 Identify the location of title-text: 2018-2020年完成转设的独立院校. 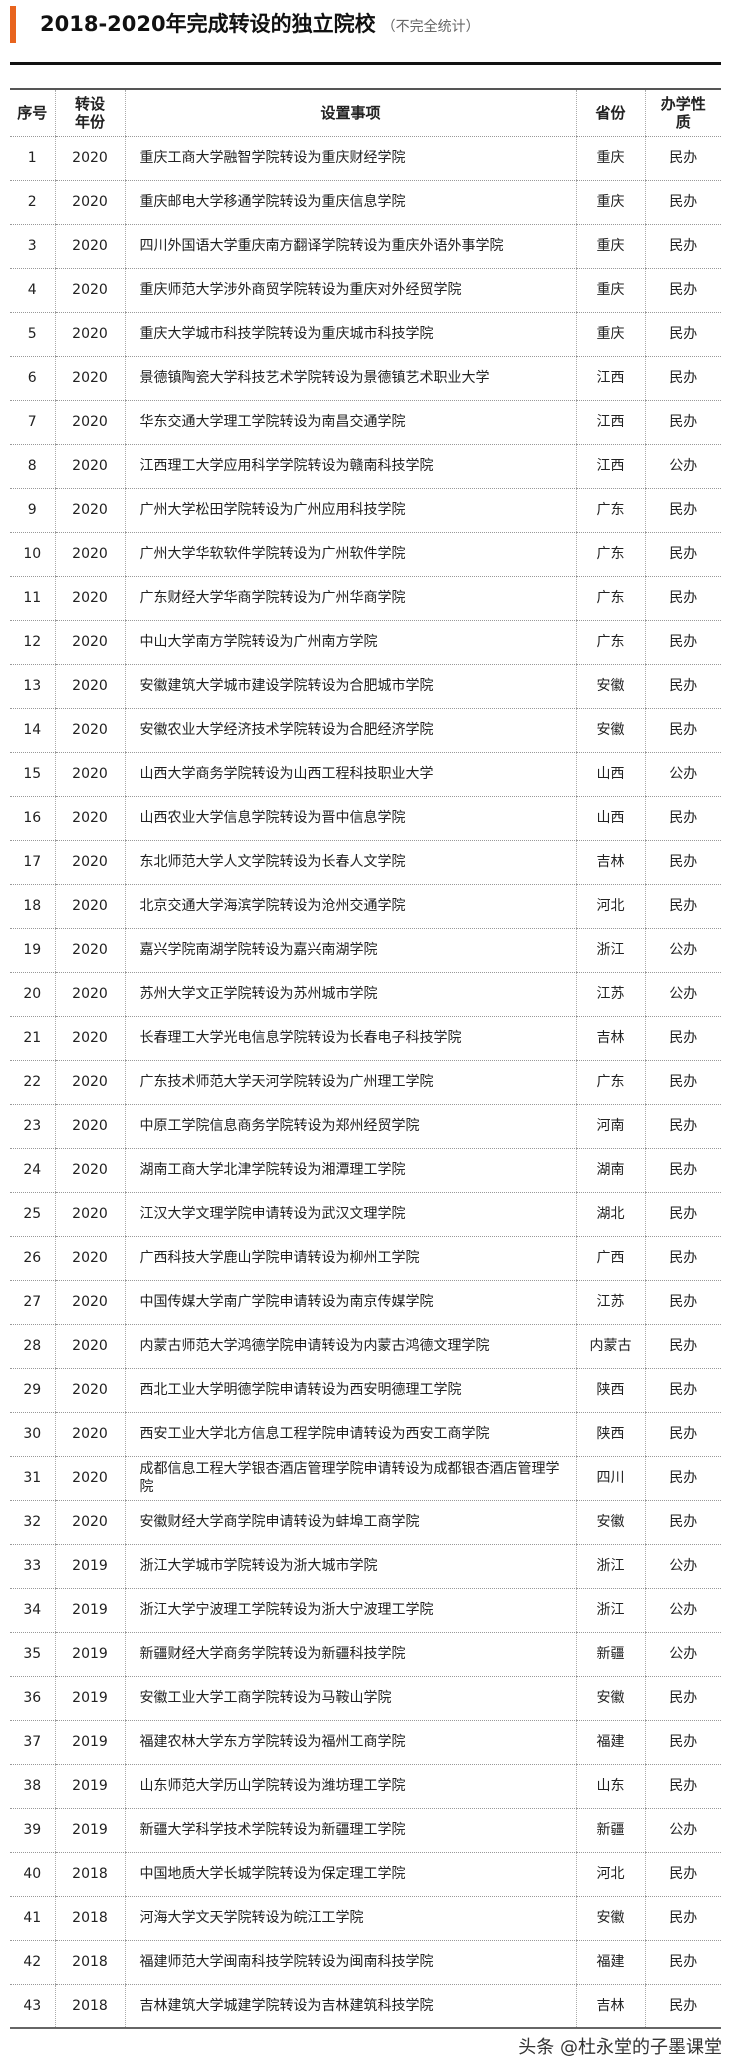
(208, 24).